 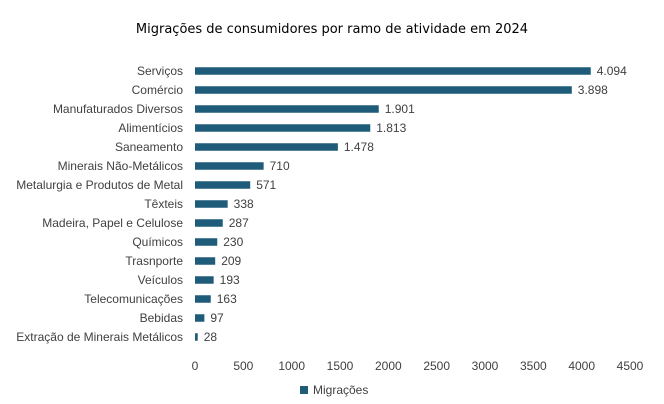 I want to click on bar-value-label: 97, so click(x=217, y=318).